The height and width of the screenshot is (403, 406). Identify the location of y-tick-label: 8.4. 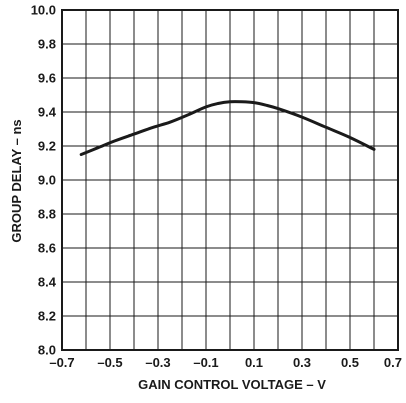
(47, 282).